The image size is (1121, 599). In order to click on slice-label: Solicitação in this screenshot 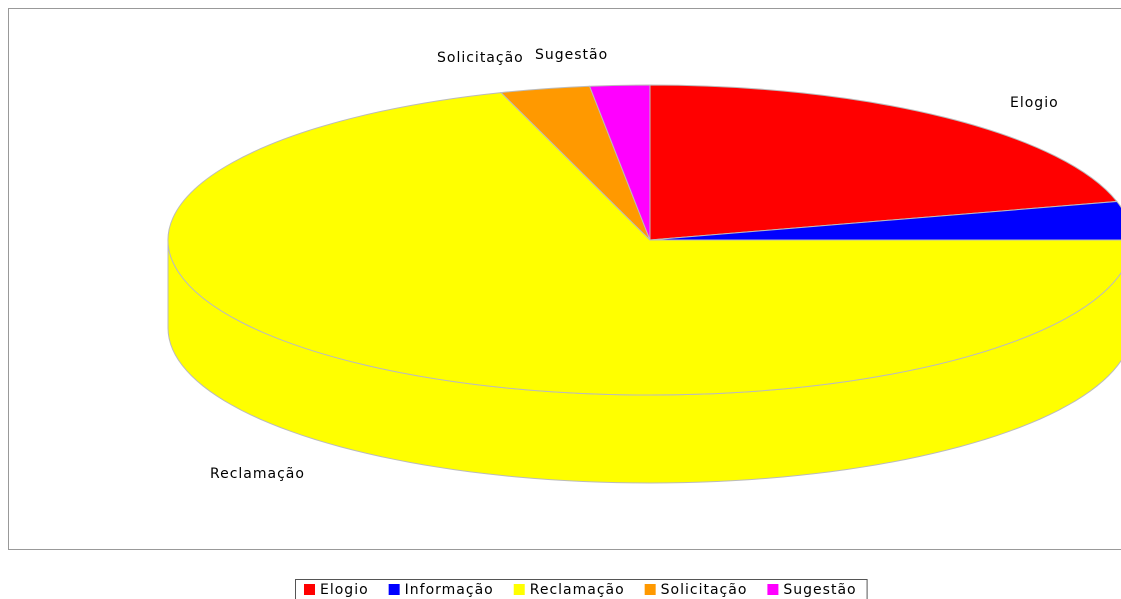, I will do `click(480, 58)`.